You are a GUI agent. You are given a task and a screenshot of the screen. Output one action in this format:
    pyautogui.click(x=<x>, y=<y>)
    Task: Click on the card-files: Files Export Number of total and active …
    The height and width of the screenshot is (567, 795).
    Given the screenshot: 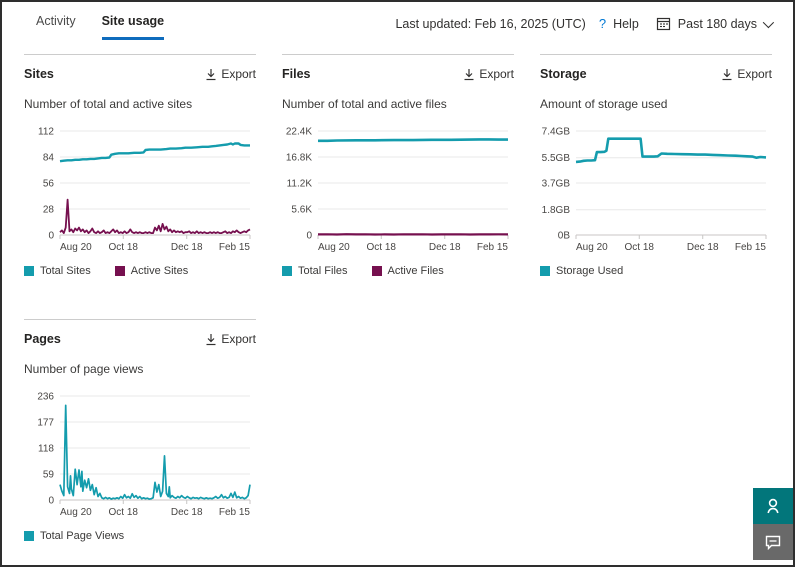 What is the action you would take?
    pyautogui.click(x=398, y=165)
    